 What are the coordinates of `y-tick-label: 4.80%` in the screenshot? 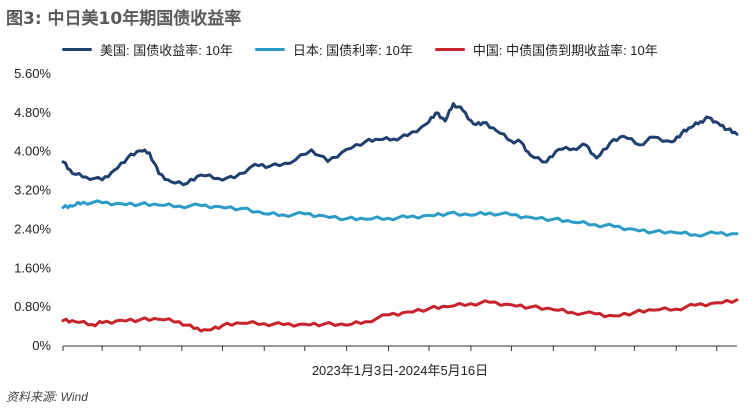 It's located at (32, 112).